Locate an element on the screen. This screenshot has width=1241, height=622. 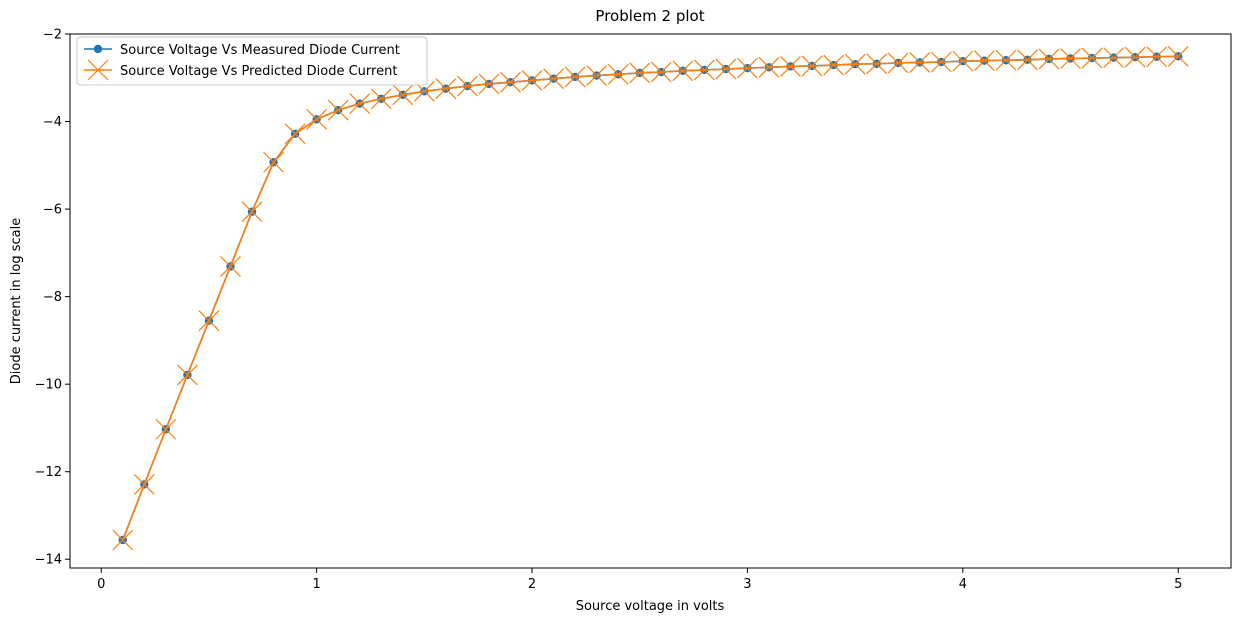
y-tick-label: −2 is located at coordinates (52, 35).